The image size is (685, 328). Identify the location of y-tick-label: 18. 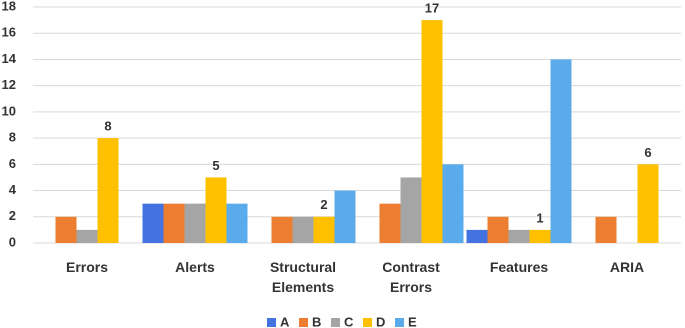
(9, 6).